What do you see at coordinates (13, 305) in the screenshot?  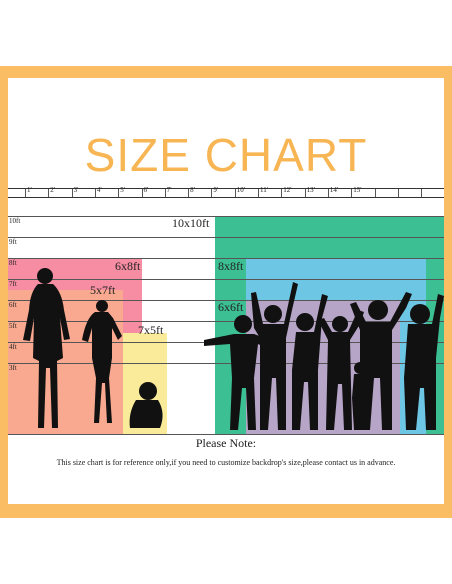 I see `height-label: 6ft` at bounding box center [13, 305].